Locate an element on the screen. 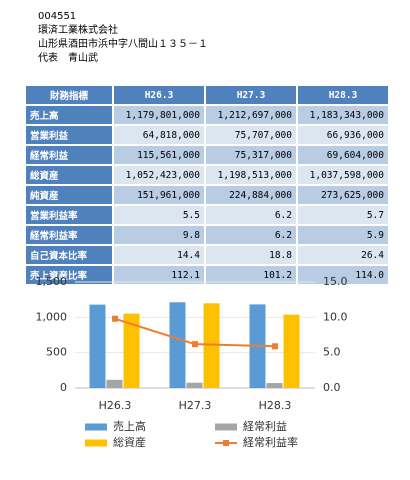 This screenshot has width=410, height=480. value-cell: 5.7 is located at coordinates (343, 215).